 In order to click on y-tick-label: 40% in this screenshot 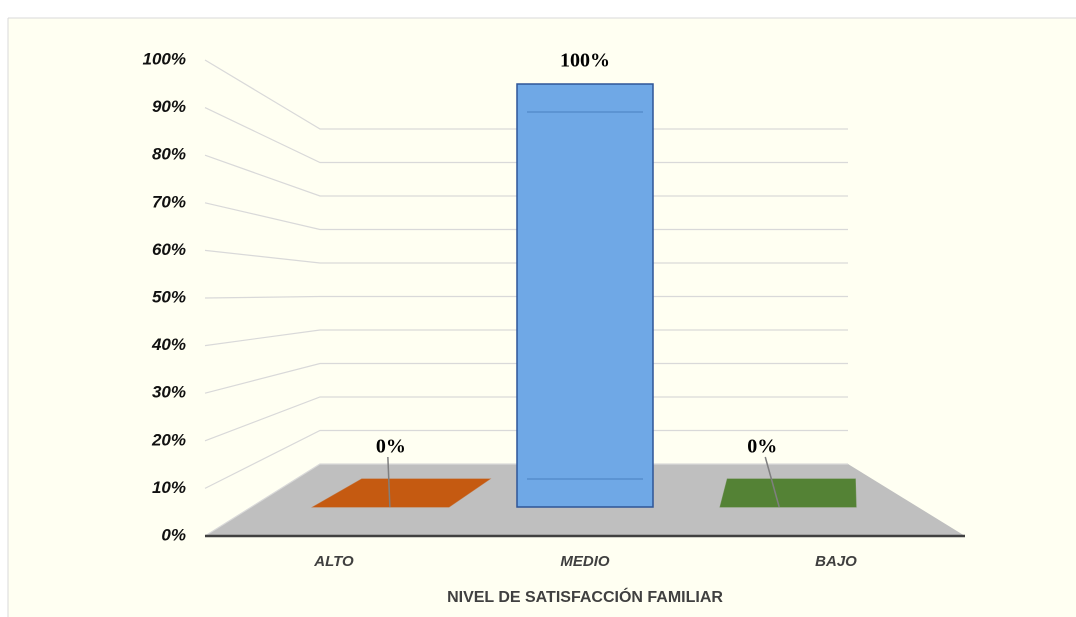, I will do `click(168, 344)`.